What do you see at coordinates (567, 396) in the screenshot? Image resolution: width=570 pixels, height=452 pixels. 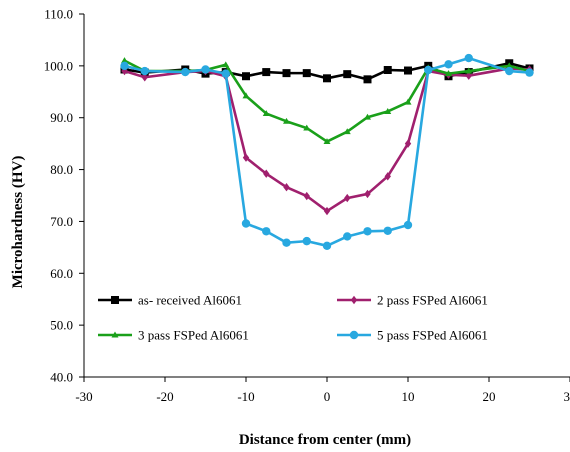 I see `x-tick-label: 30` at bounding box center [567, 396].